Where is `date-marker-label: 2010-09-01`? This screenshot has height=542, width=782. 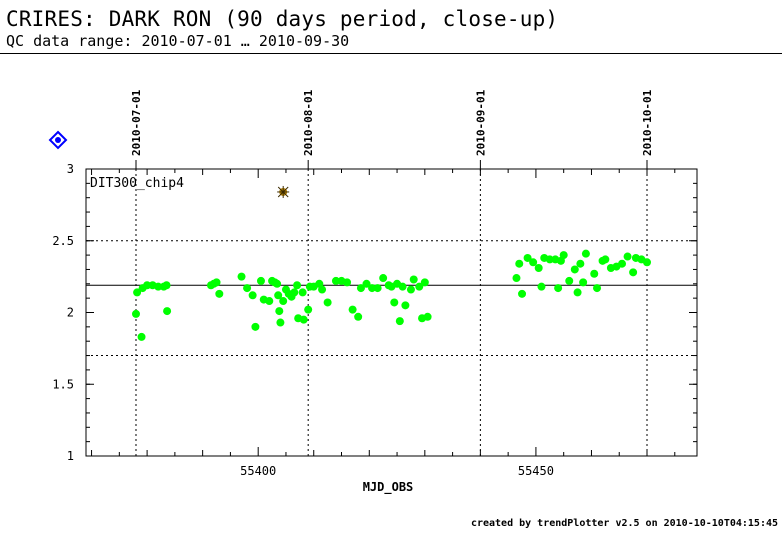
date-marker-label: 2010-09-01 is located at coordinates (480, 122).